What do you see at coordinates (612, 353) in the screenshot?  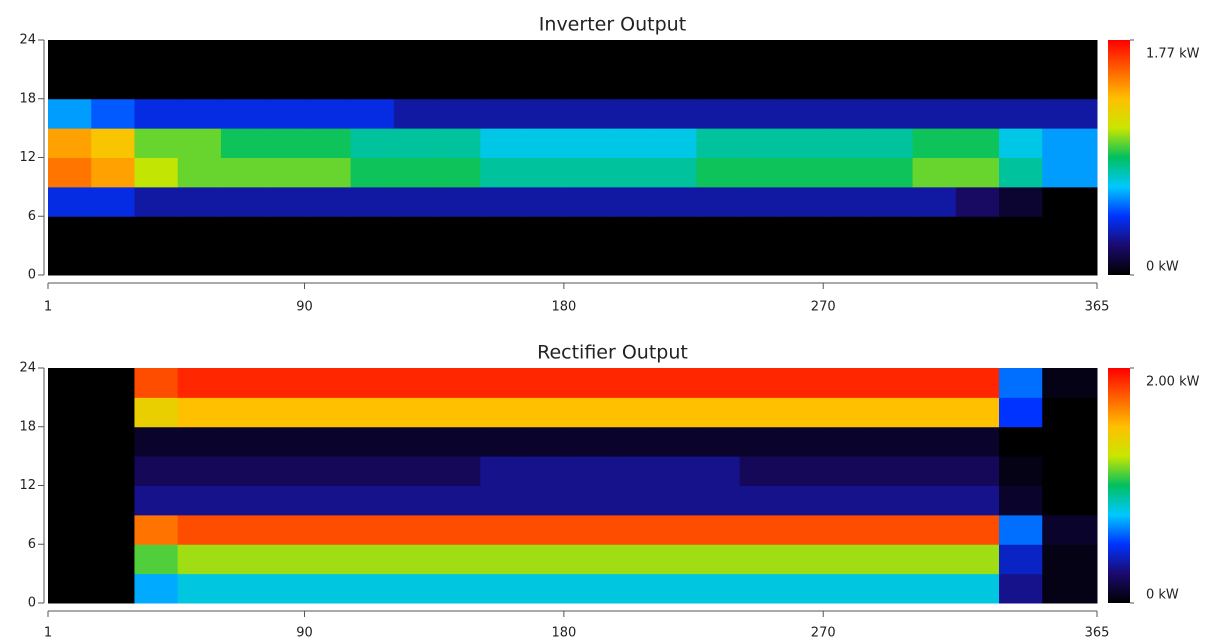 I see `chart-title: Rectifier Output` at bounding box center [612, 353].